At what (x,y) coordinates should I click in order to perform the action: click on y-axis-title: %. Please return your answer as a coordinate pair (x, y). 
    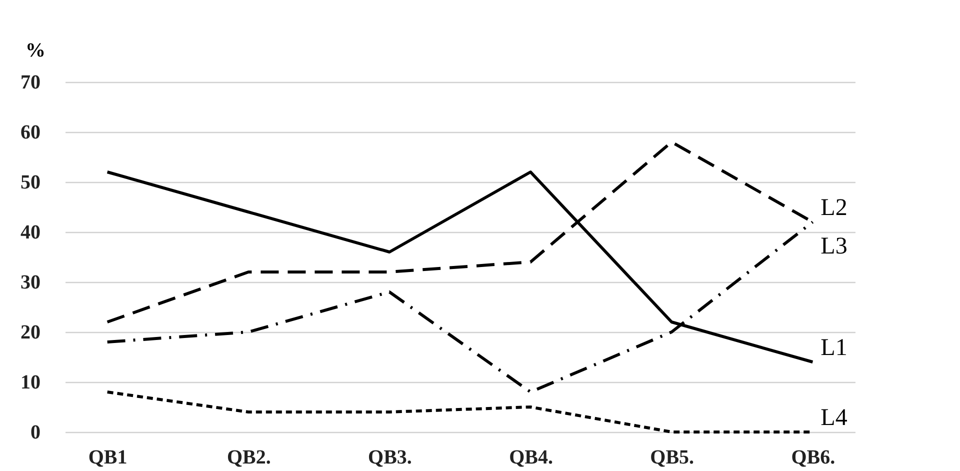
    Looking at the image, I should click on (36, 51).